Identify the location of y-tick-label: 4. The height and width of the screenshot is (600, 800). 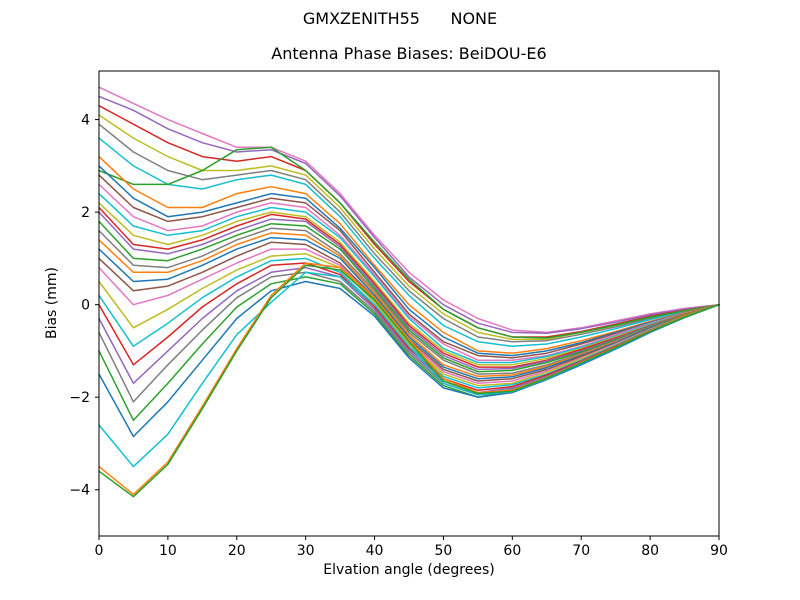
(85, 121).